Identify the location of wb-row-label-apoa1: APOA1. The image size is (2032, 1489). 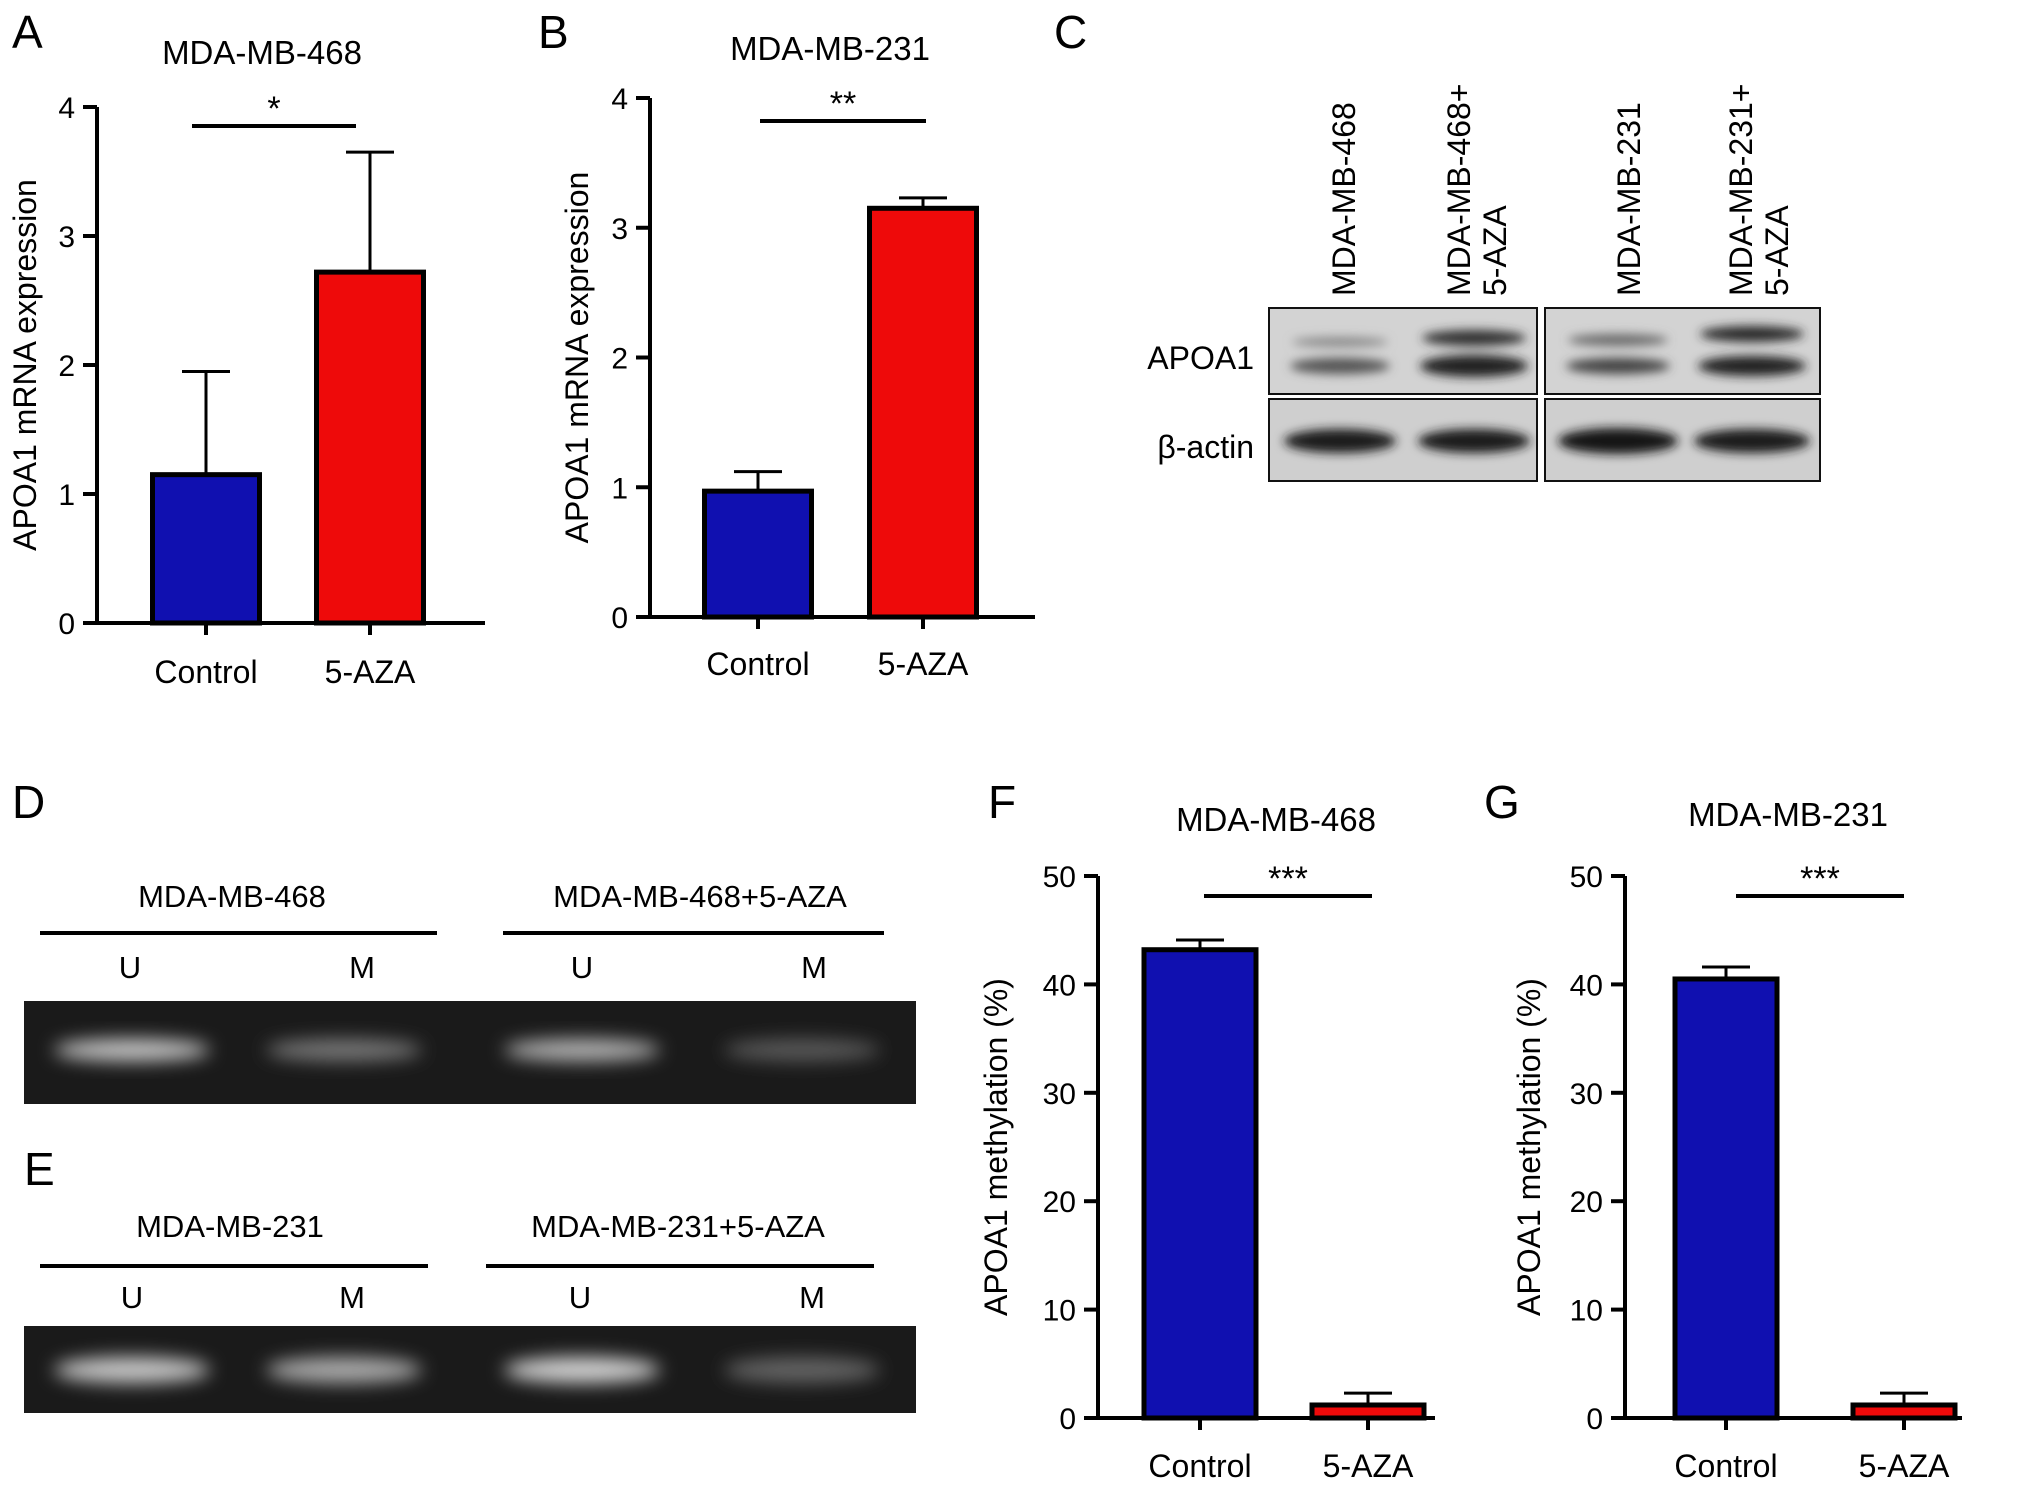
(1200, 358).